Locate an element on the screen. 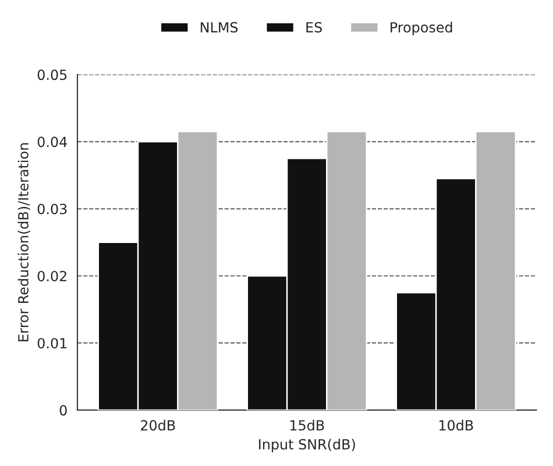  x-tick-label: 15dB is located at coordinates (307, 425).